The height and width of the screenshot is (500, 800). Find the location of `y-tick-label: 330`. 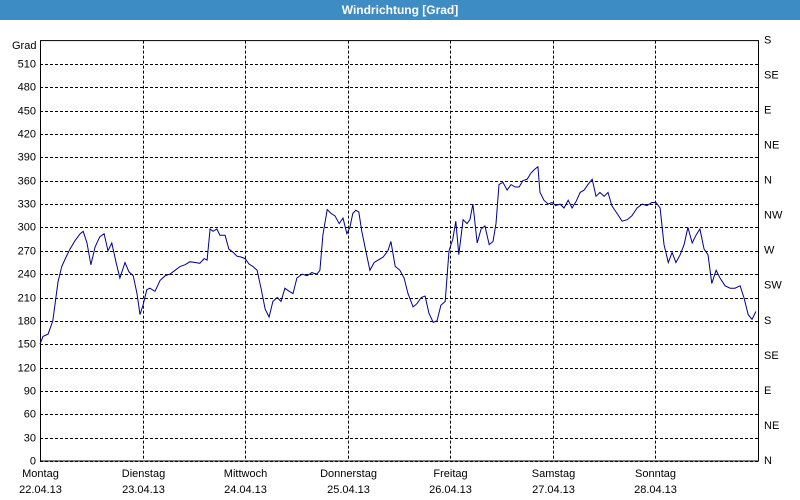

y-tick-label: 330 is located at coordinates (27, 204).